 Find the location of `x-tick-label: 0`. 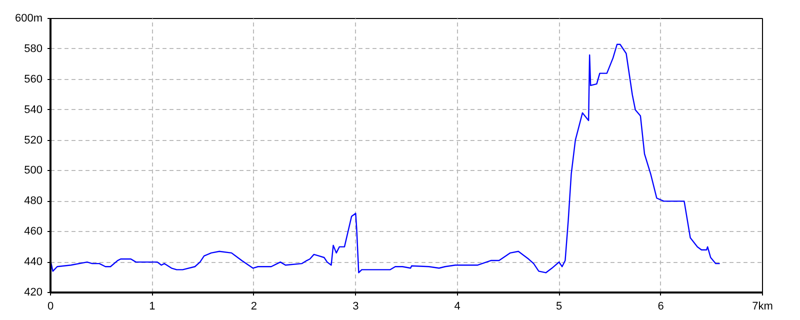

x-tick-label: 0 is located at coordinates (50, 306).